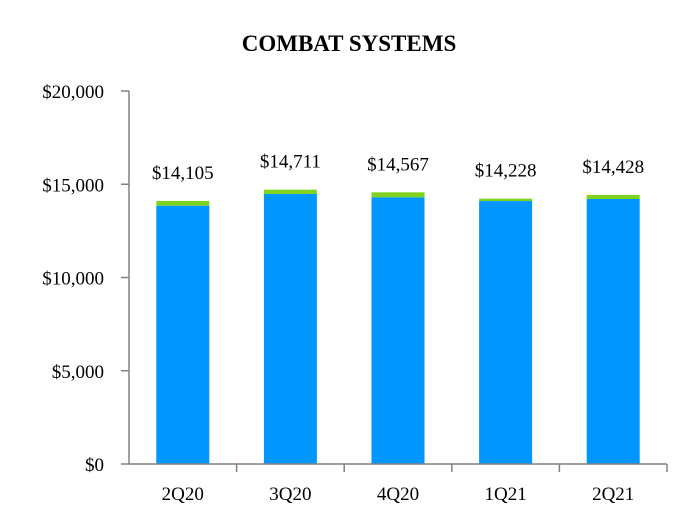 The image size is (698, 532). I want to click on bar-data-label: $14,428, so click(613, 167).